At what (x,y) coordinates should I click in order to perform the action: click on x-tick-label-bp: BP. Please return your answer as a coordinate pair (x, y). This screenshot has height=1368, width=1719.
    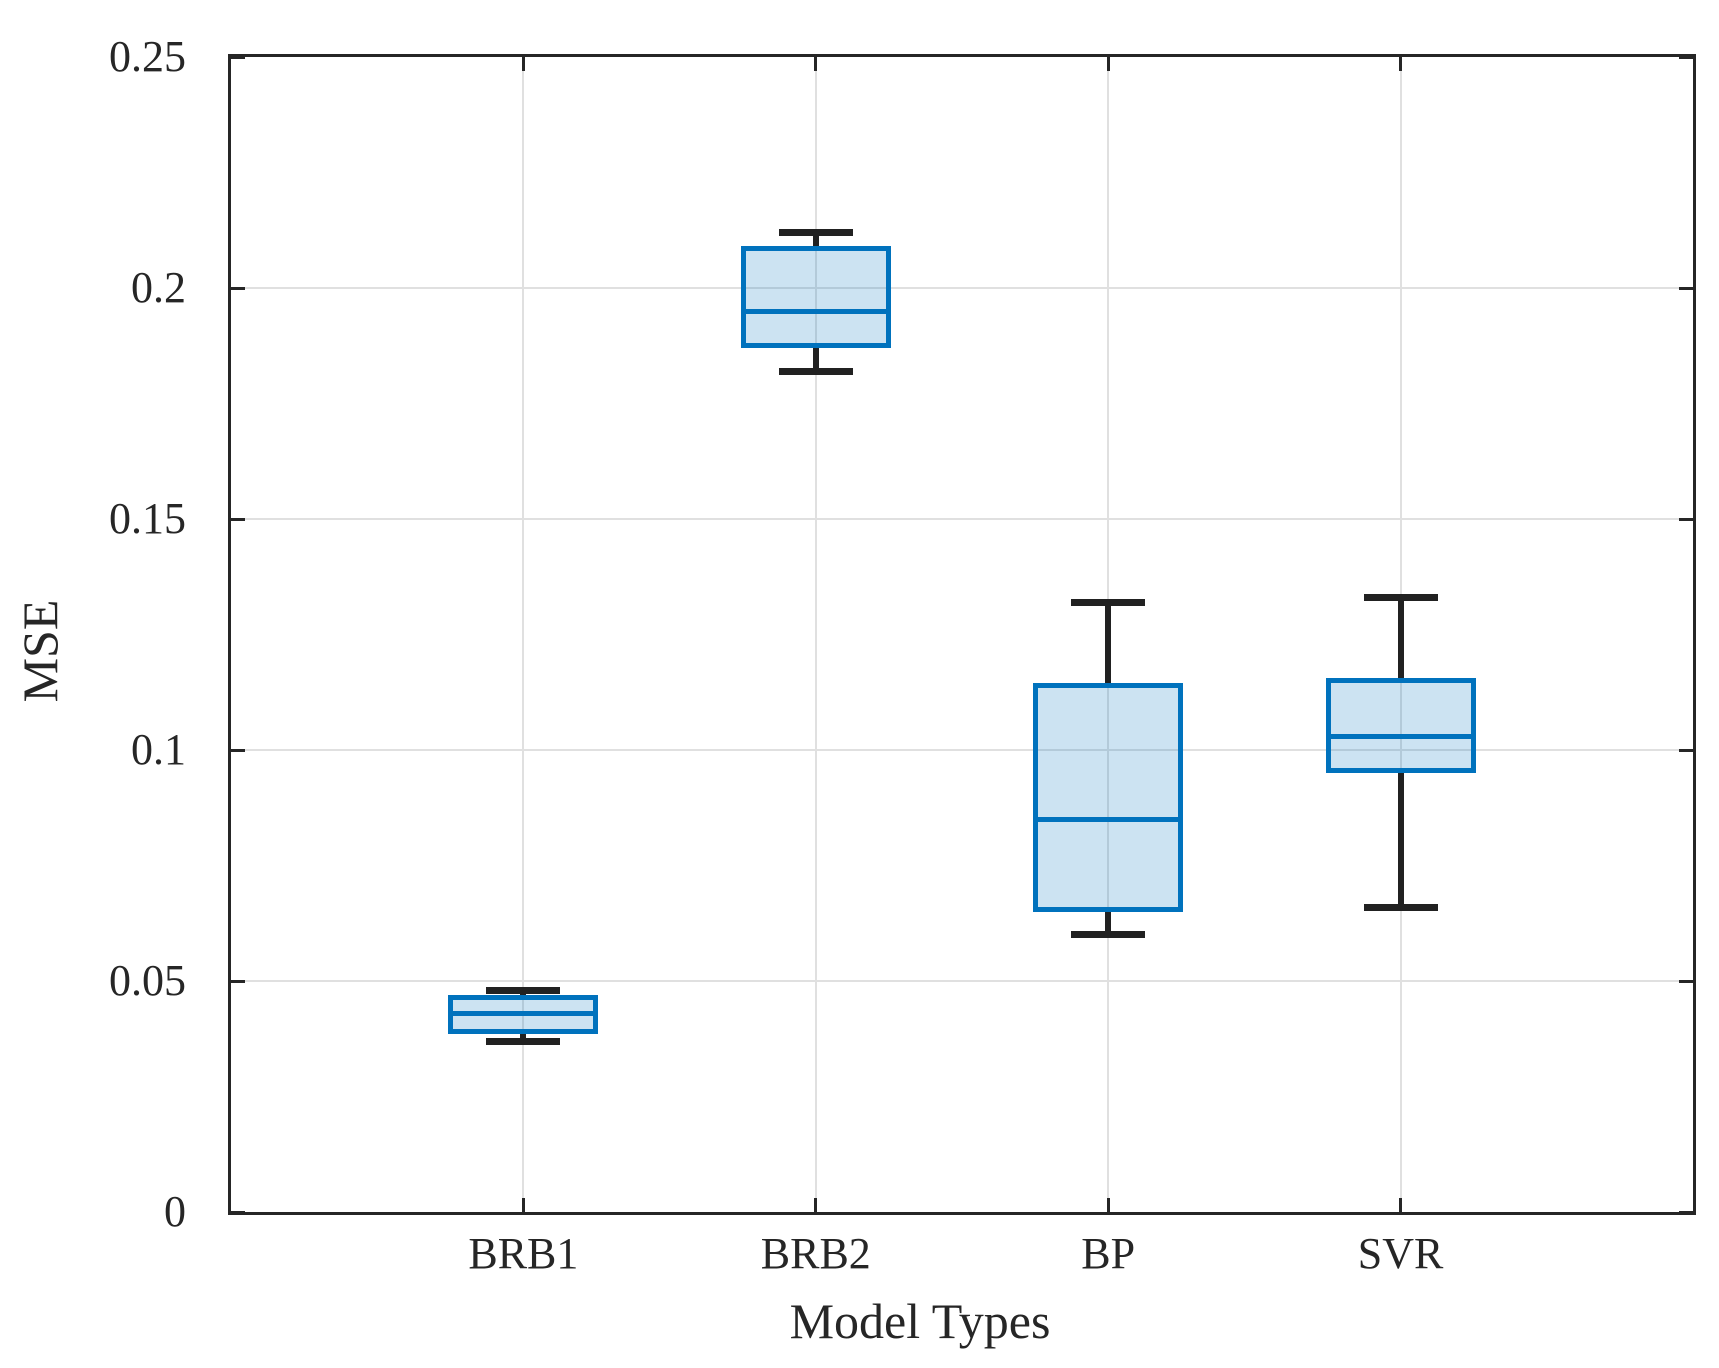
    Looking at the image, I should click on (1108, 1253).